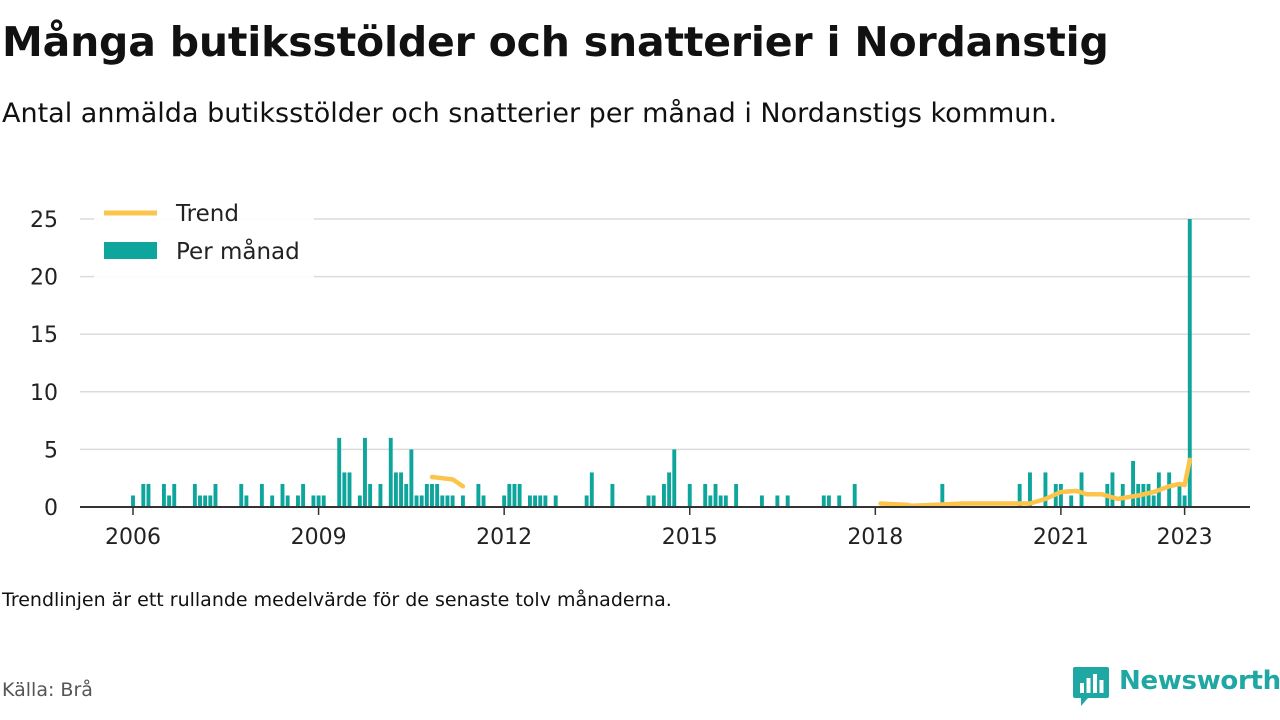 Image resolution: width=1280 pixels, height=720 pixels. What do you see at coordinates (51, 450) in the screenshot?
I see `y-tick-label: 5` at bounding box center [51, 450].